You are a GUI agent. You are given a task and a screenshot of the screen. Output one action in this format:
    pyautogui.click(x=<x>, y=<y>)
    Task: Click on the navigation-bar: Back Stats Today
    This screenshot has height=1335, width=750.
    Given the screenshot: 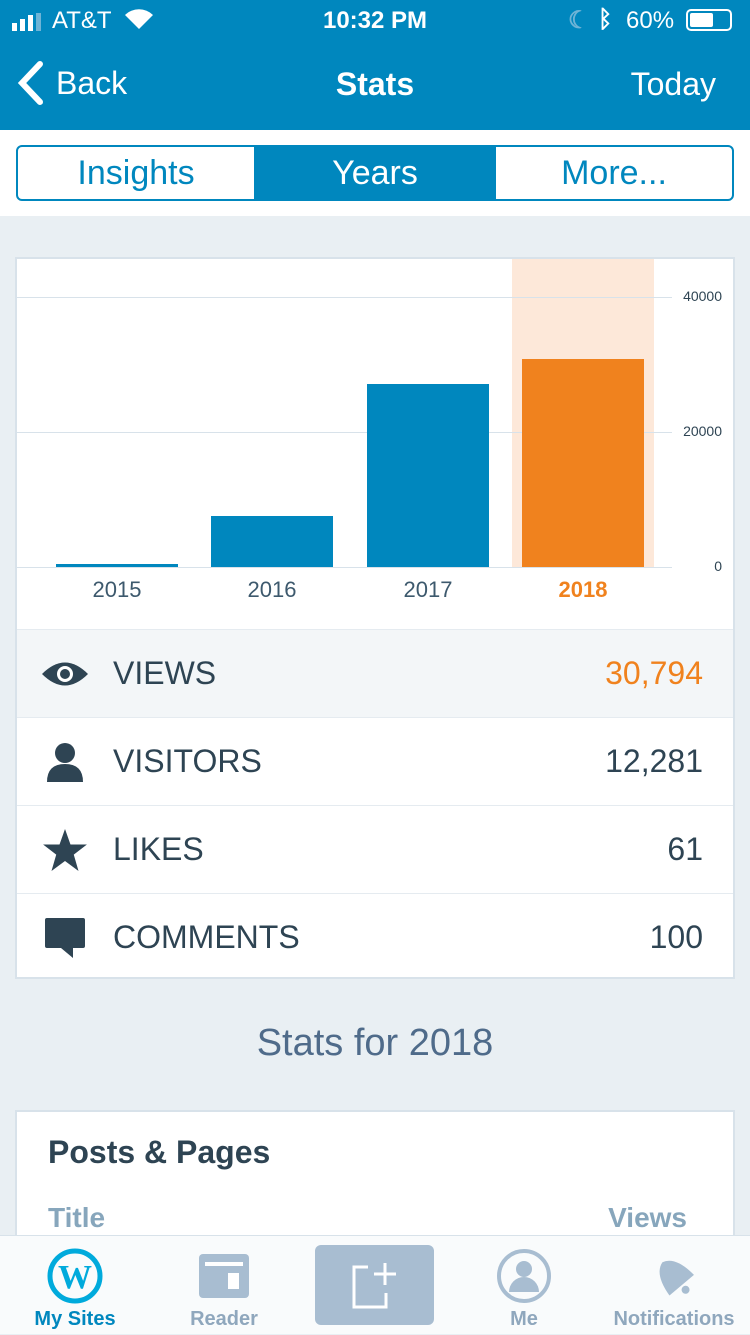 What is the action you would take?
    pyautogui.click(x=375, y=85)
    